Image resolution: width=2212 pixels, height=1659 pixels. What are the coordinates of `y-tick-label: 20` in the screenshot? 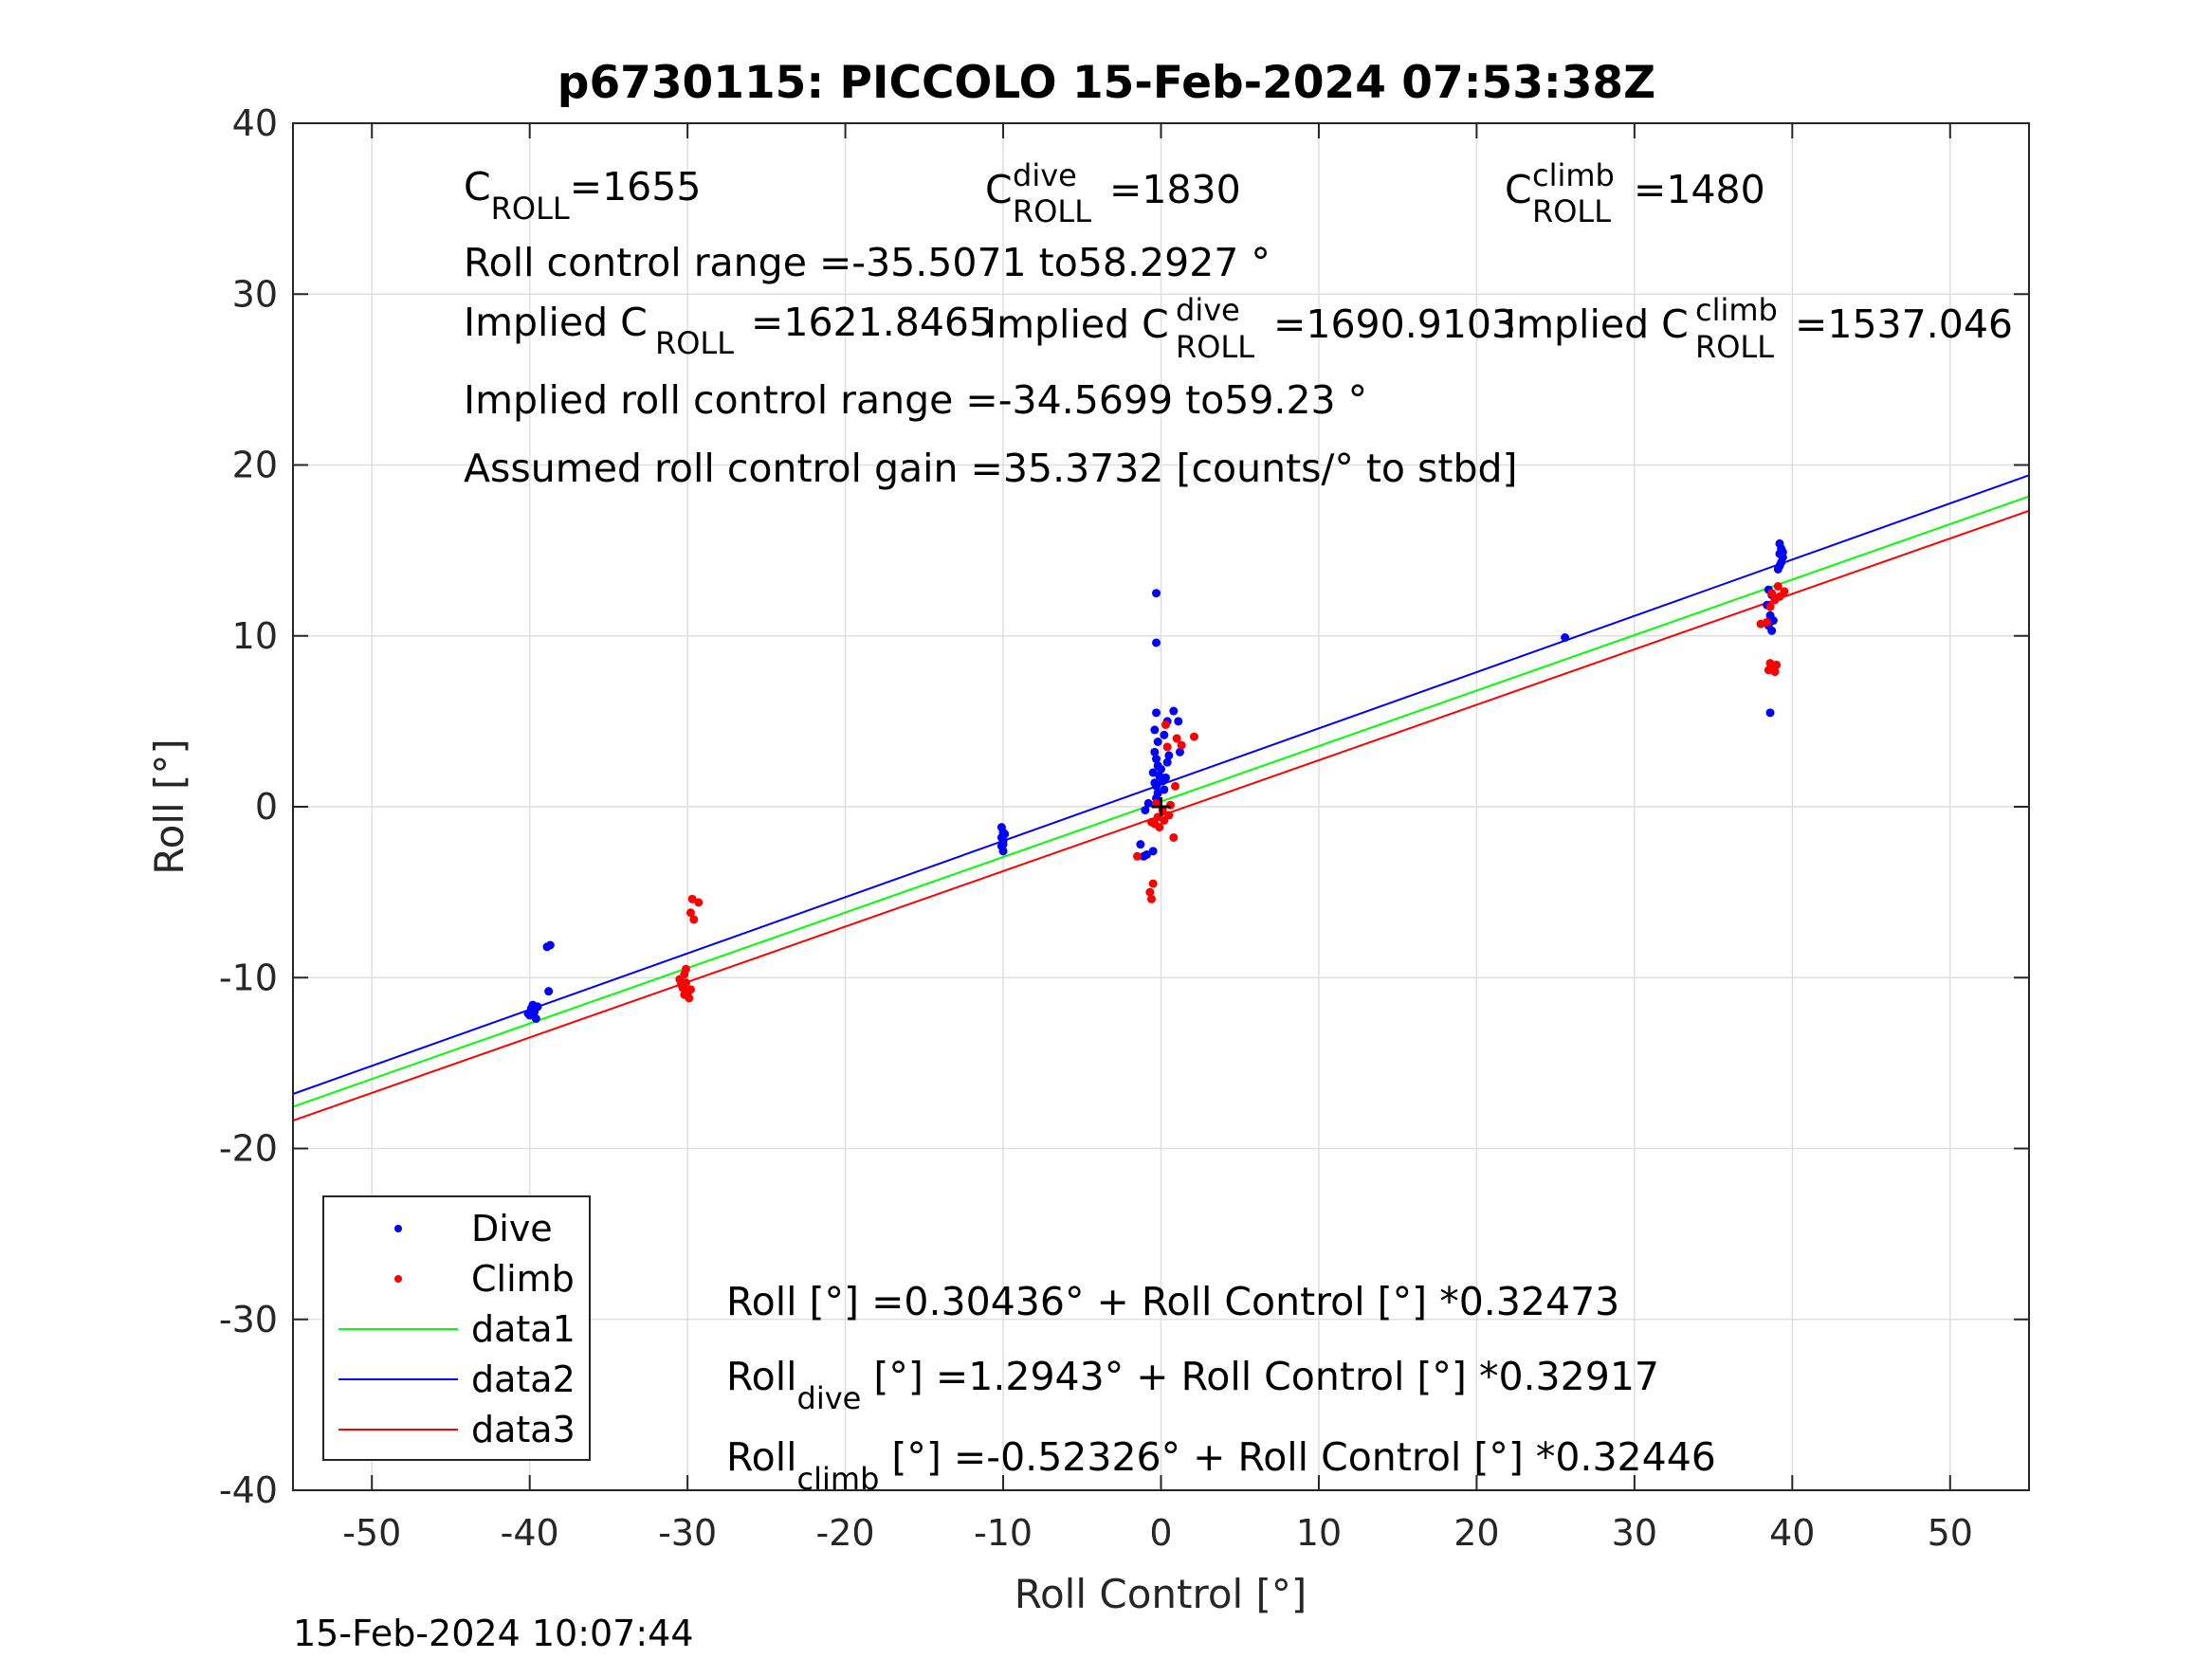 It's located at (255, 465).